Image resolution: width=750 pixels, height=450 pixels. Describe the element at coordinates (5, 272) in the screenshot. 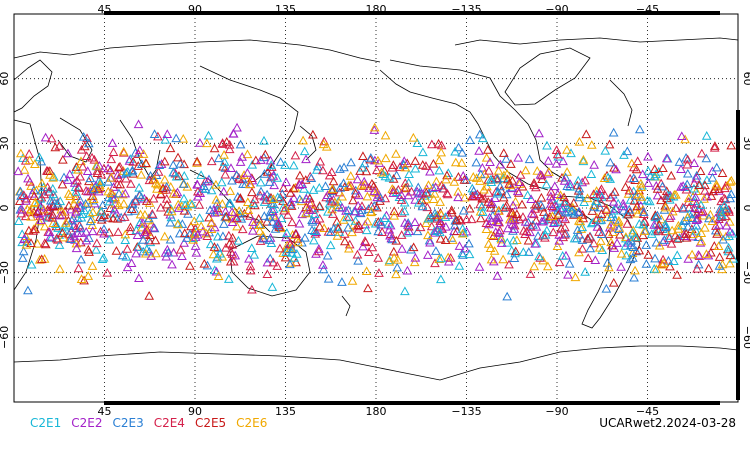

I see `y-tick-label-left: −30` at that location.